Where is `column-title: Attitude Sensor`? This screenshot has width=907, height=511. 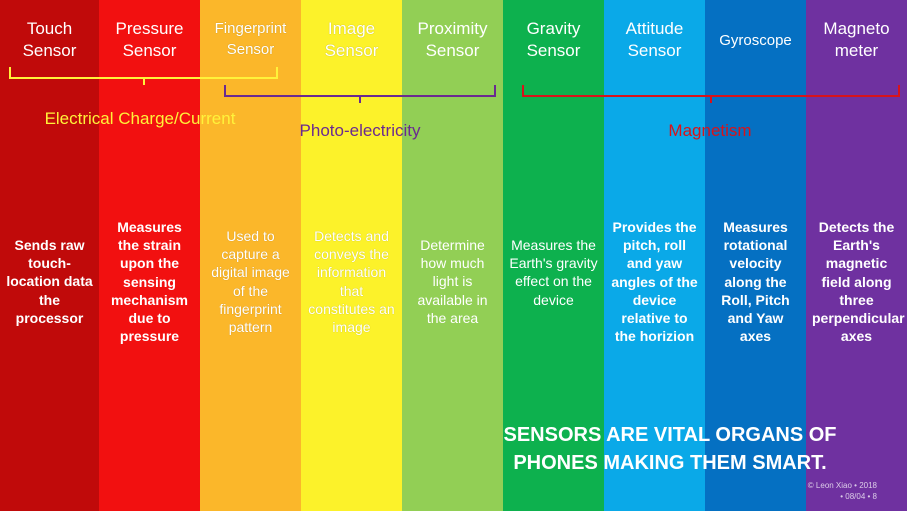 column-title: Attitude Sensor is located at coordinates (654, 39).